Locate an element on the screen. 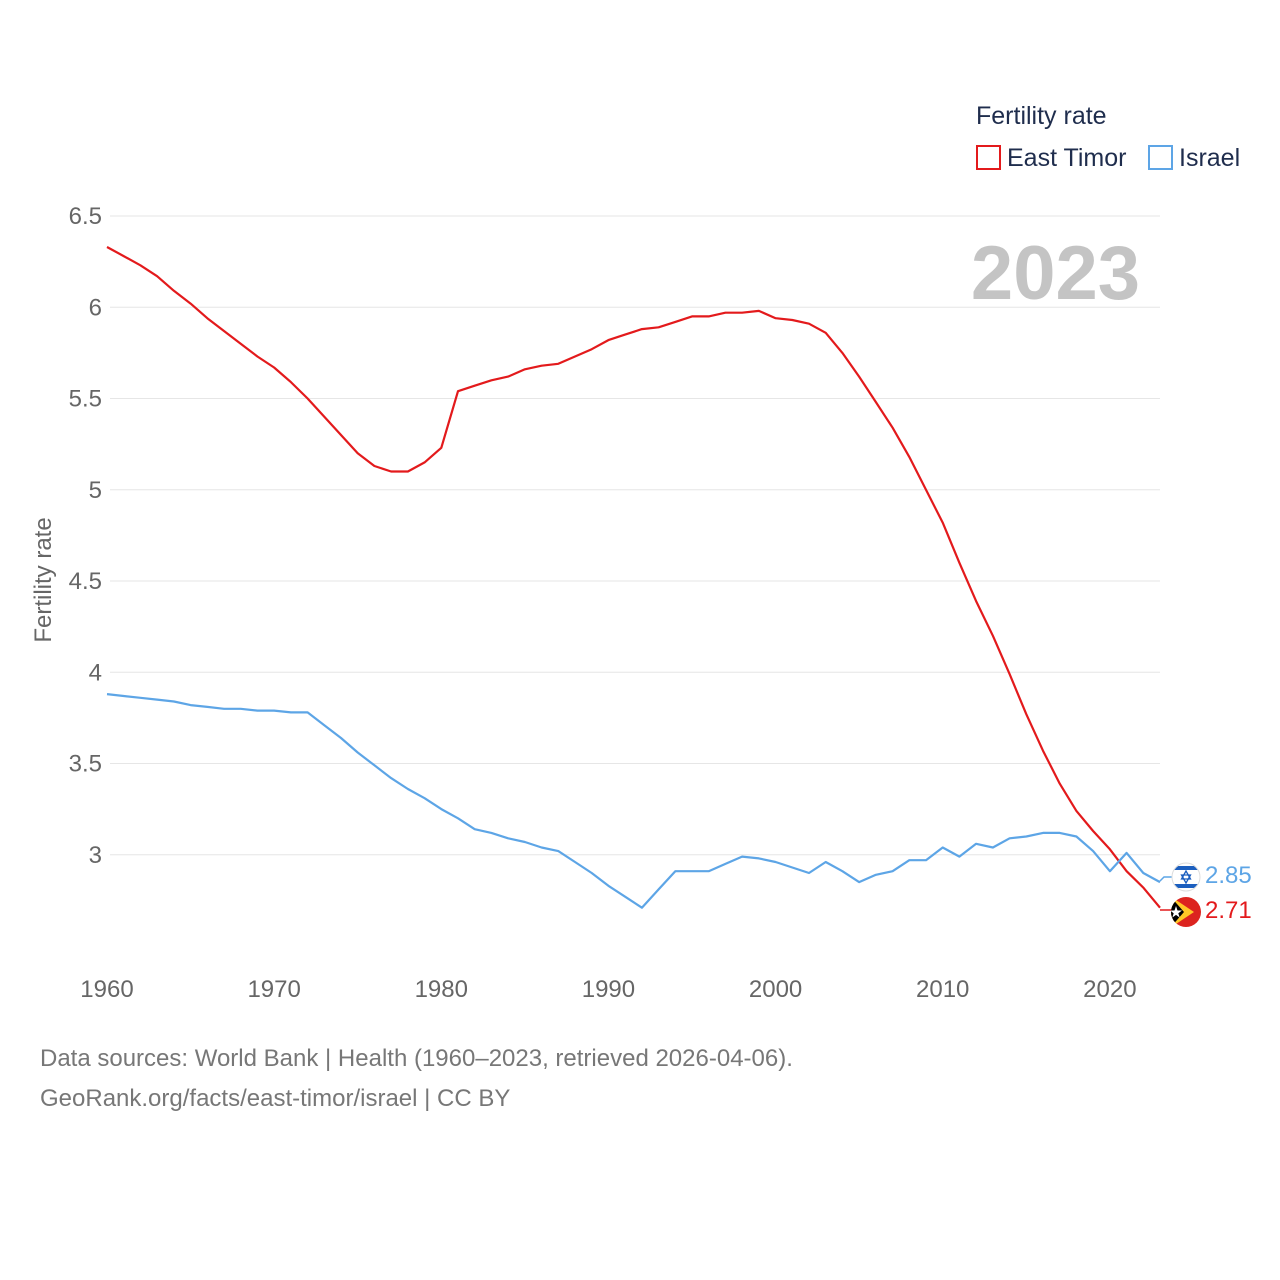 This screenshot has height=1280, width=1280. legend-label-israel: Israel is located at coordinates (1209, 158).